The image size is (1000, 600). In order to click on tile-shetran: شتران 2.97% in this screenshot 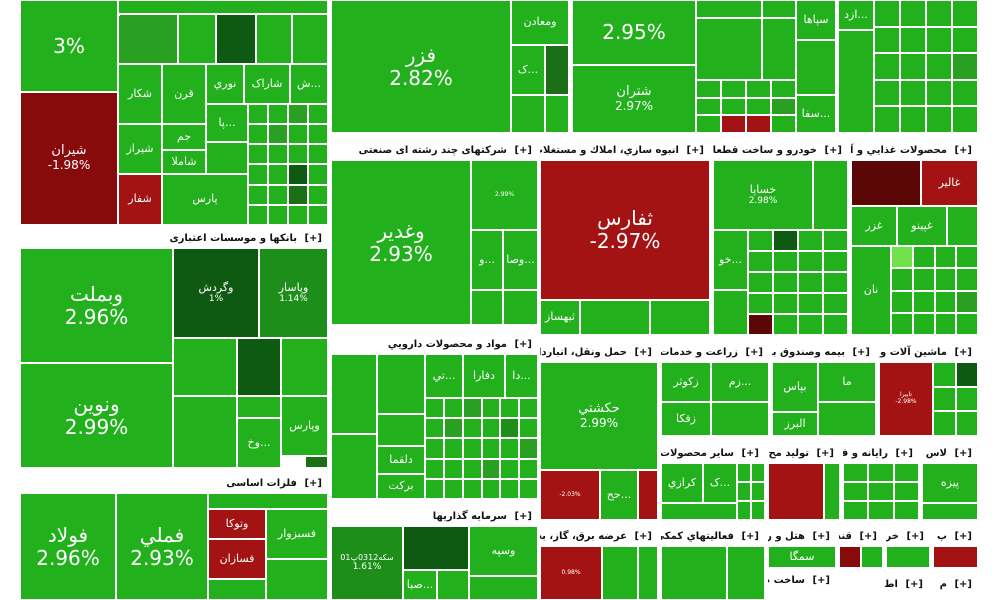, I will do `click(634, 99)`.